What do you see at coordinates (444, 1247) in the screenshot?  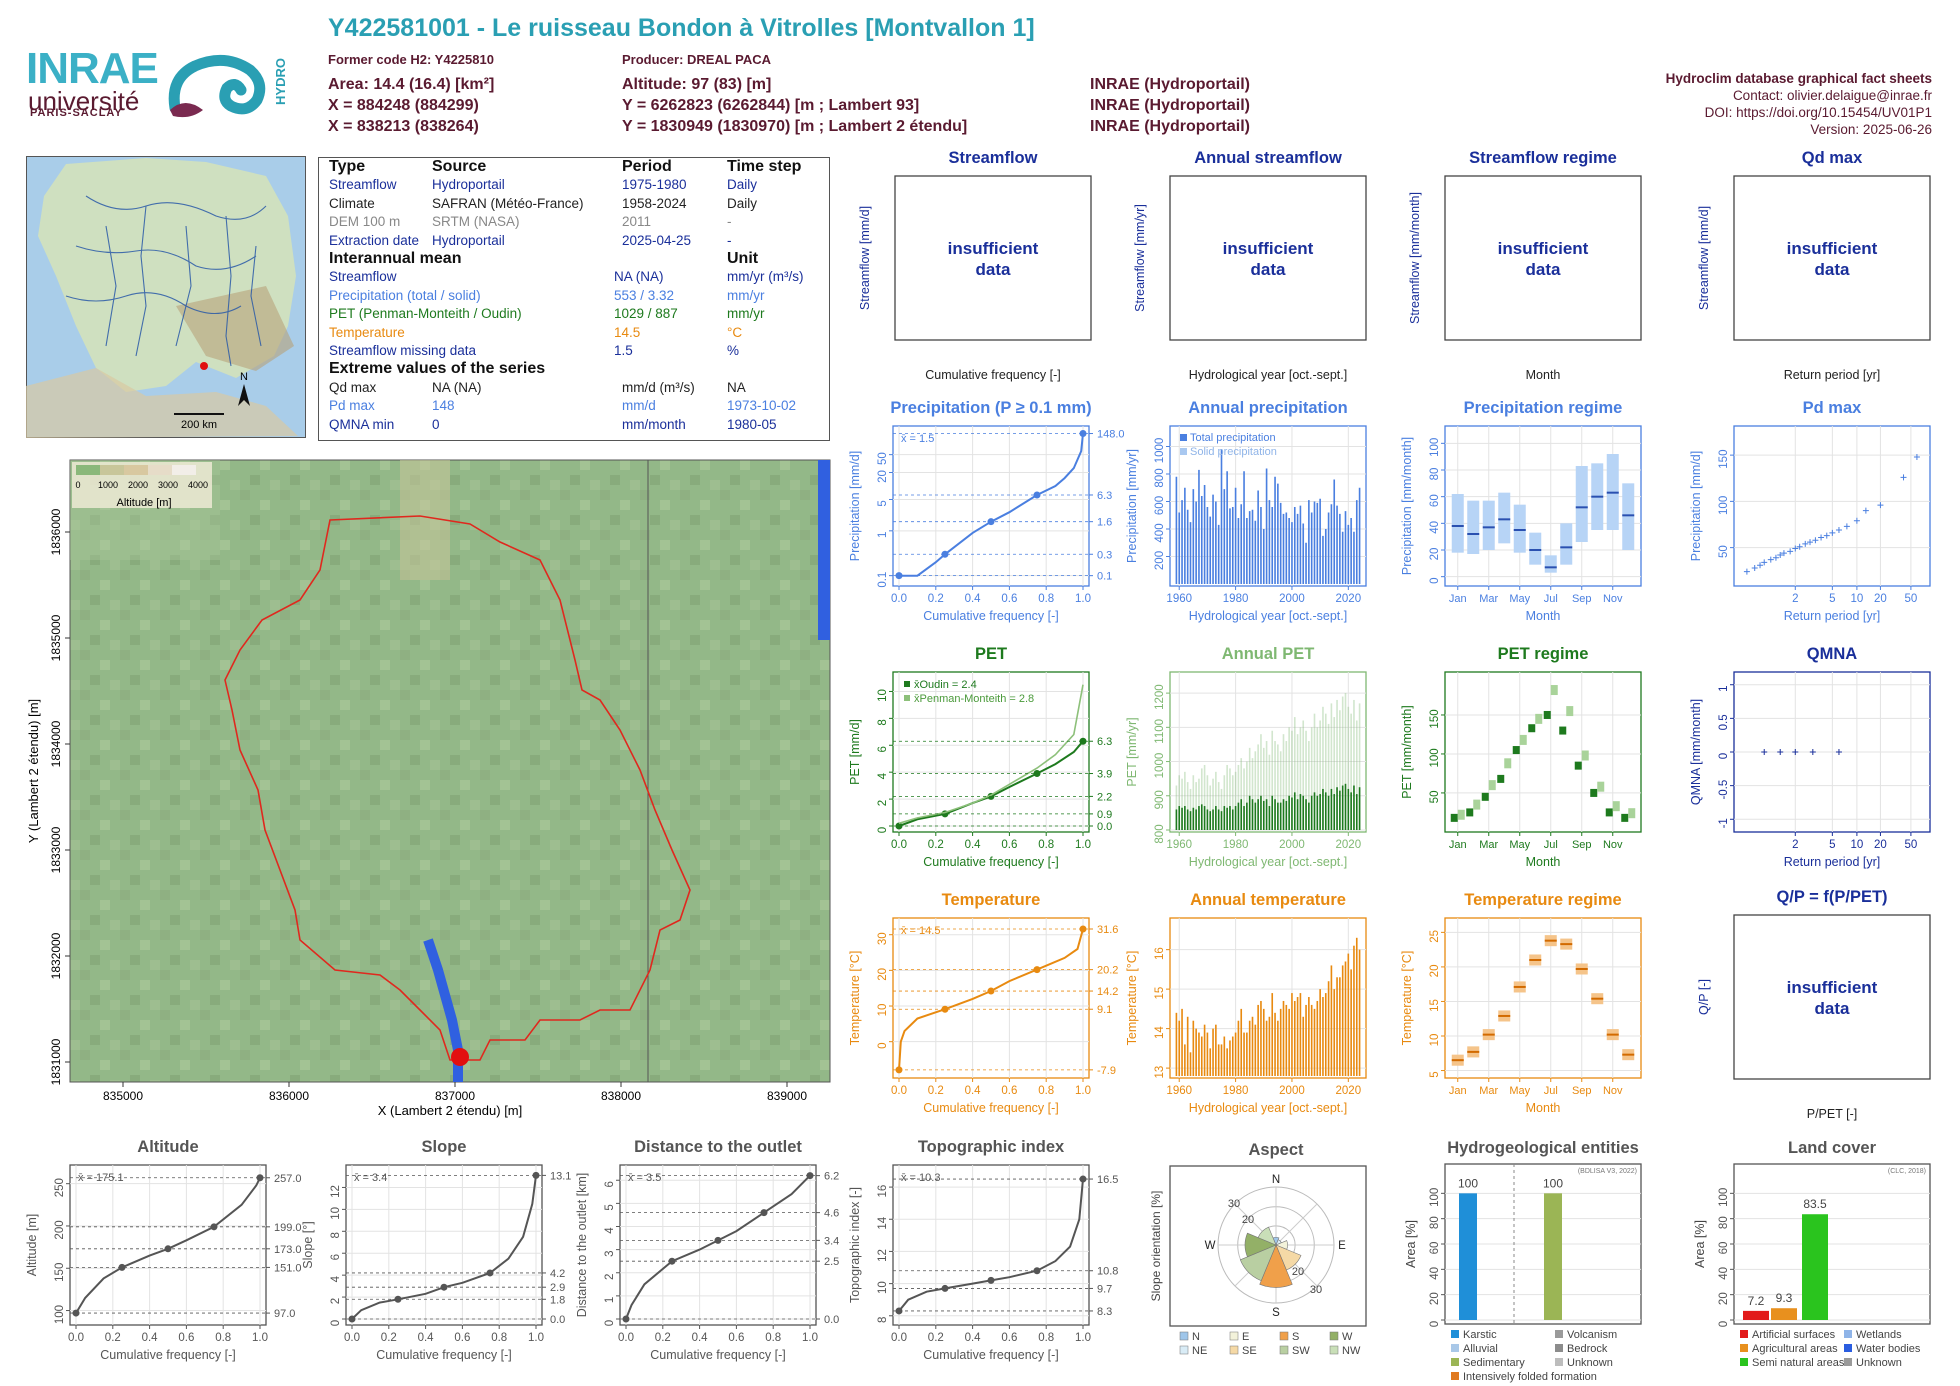 I see `slope_cdf-curve` at bounding box center [444, 1247].